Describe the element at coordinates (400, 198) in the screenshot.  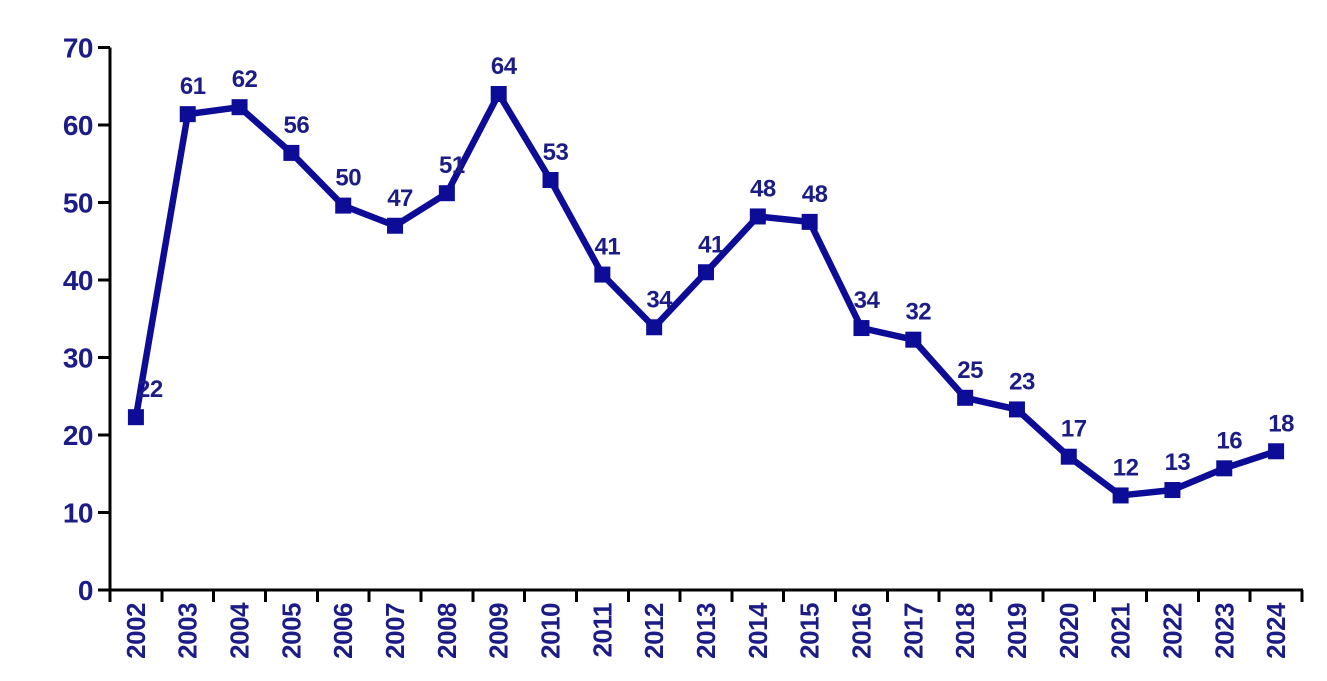
I see `data-point-label-2007: 47` at that location.